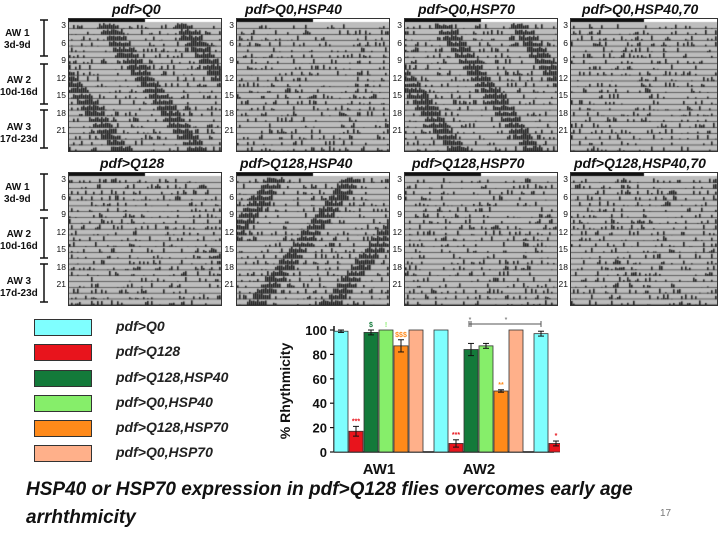 The height and width of the screenshot is (540, 720). I want to click on panel-title-q0-hsp40: pdf>Q0,HSP40, so click(293, 9).